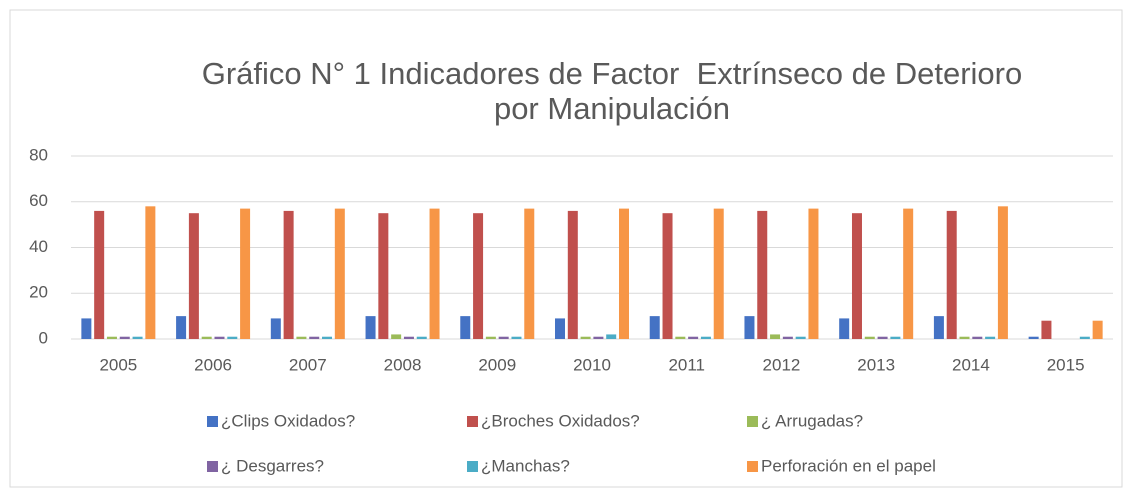  What do you see at coordinates (38, 292) in the screenshot?
I see `y-tick-label: 20` at bounding box center [38, 292].